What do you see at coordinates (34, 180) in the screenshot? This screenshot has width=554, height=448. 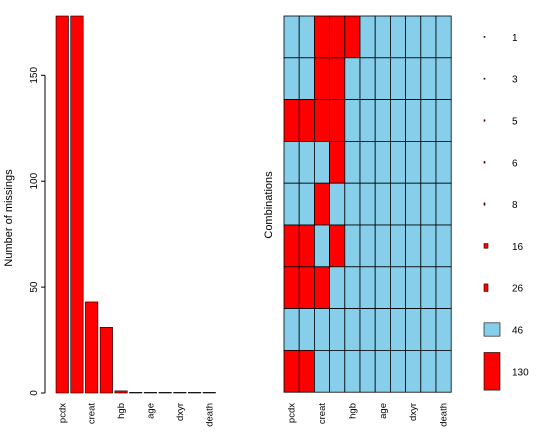 I see `y-tick-label: 100` at bounding box center [34, 180].